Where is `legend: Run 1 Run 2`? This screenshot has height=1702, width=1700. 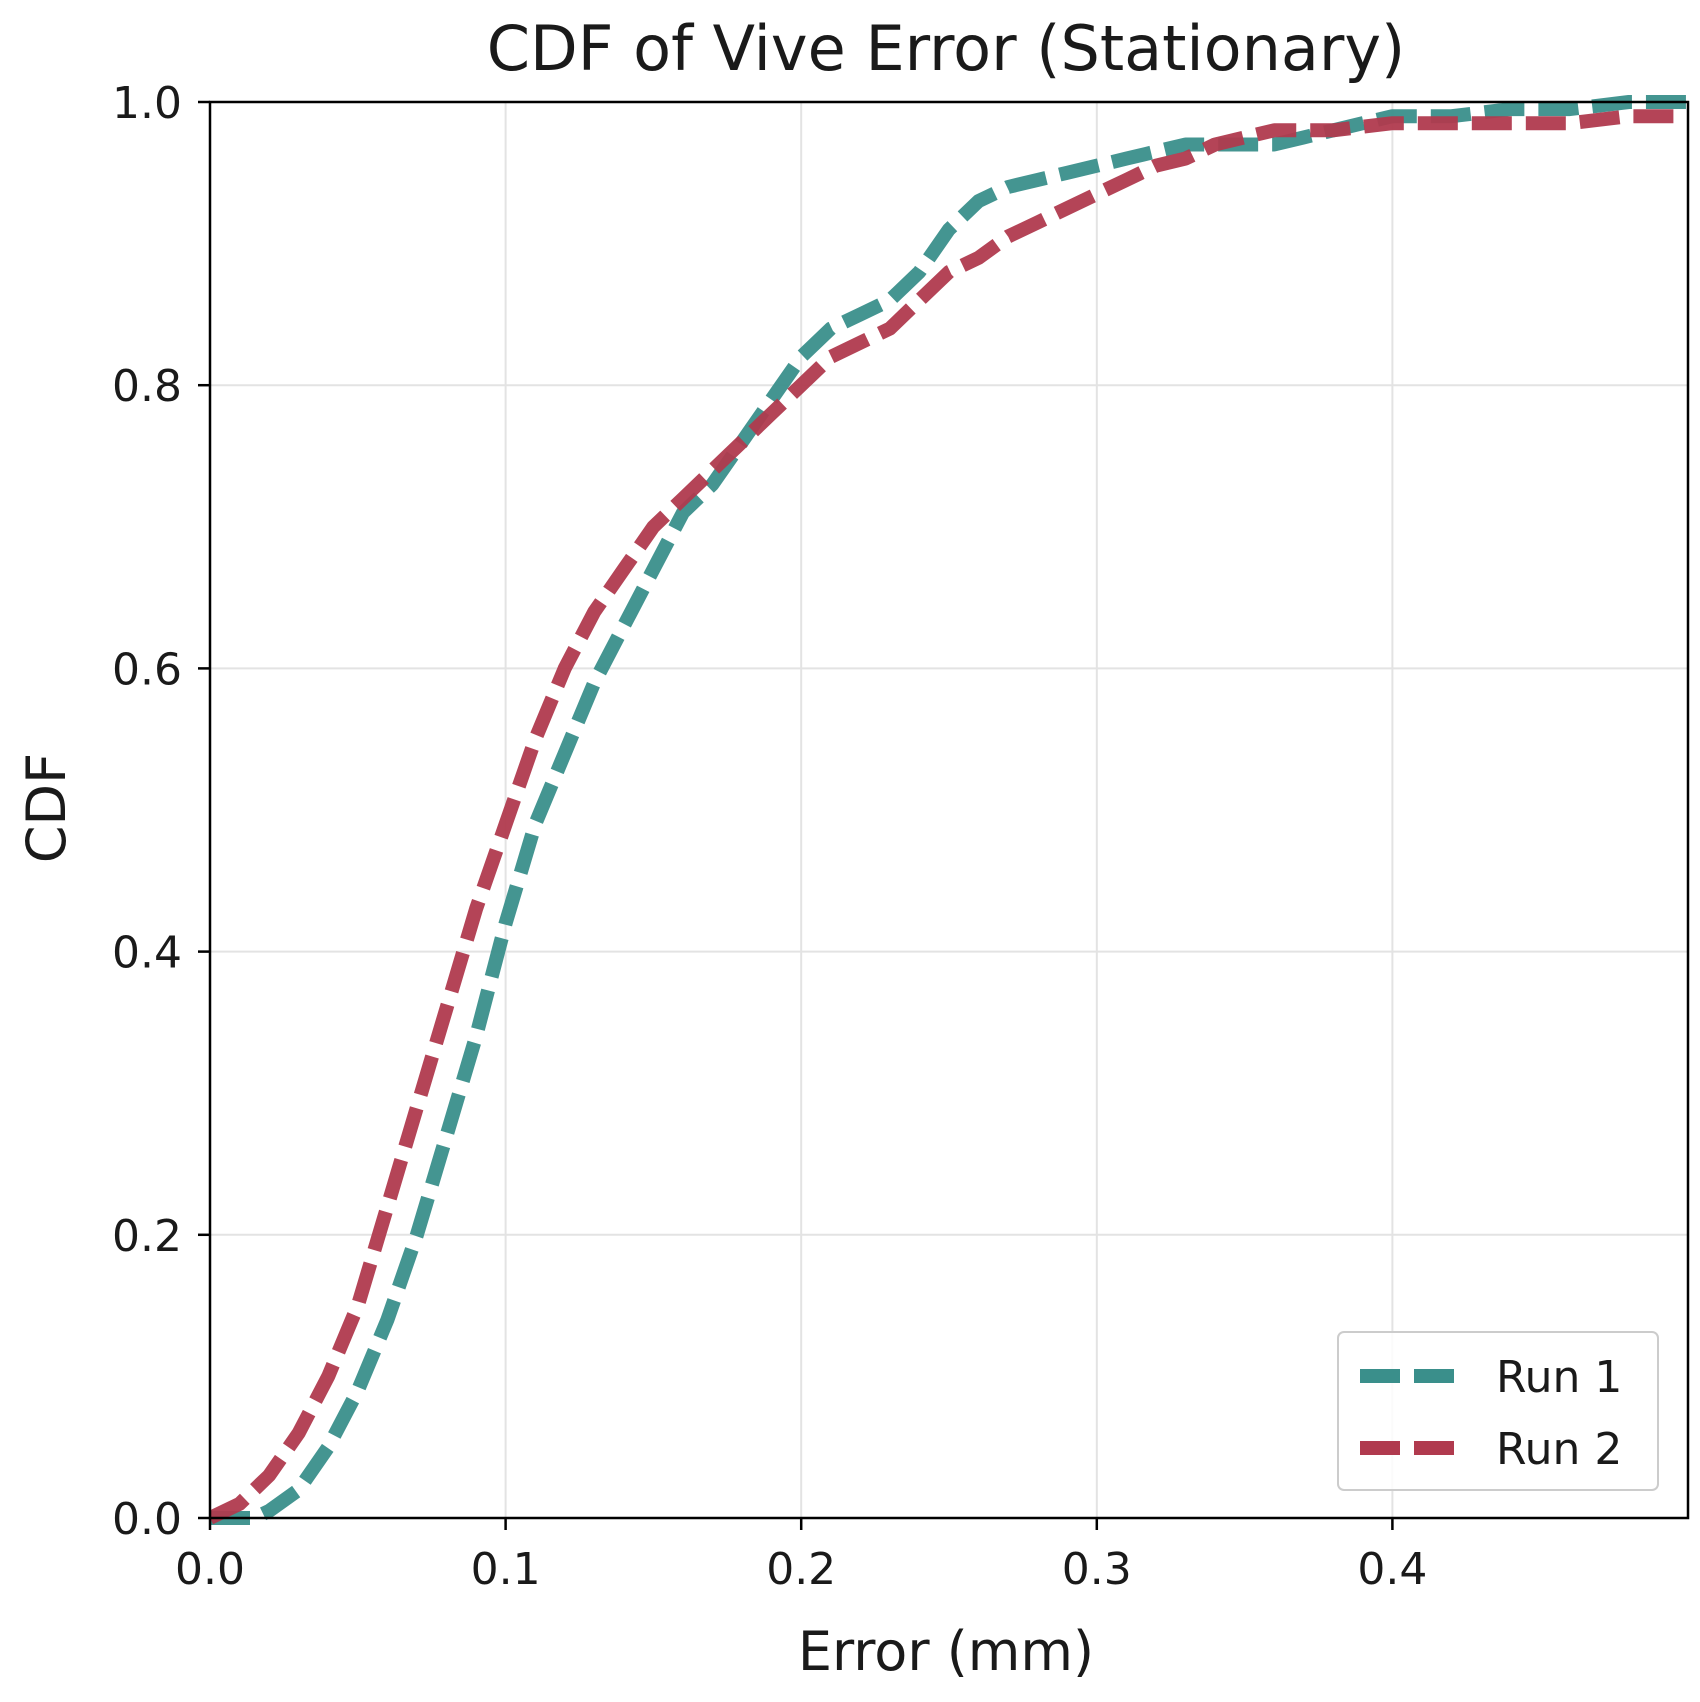 legend: Run 1 Run 2 is located at coordinates (1498, 1411).